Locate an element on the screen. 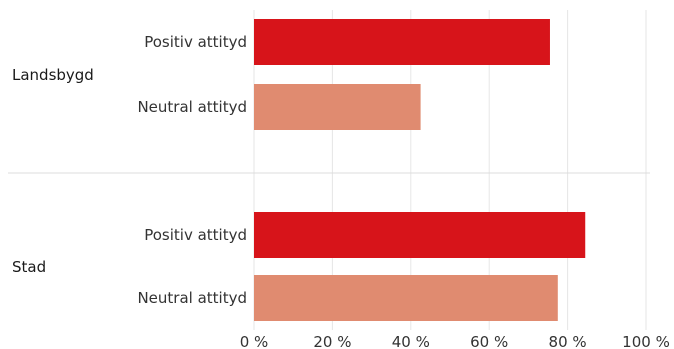 This screenshot has height=349, width=674. group-label: Stad is located at coordinates (29, 267).